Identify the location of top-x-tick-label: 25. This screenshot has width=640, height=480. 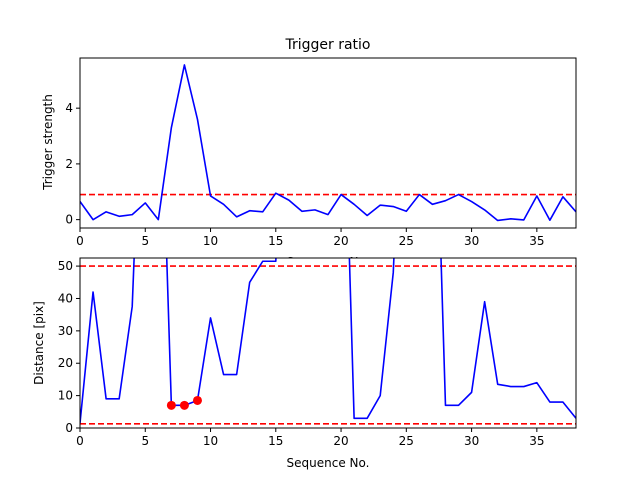
(406, 241).